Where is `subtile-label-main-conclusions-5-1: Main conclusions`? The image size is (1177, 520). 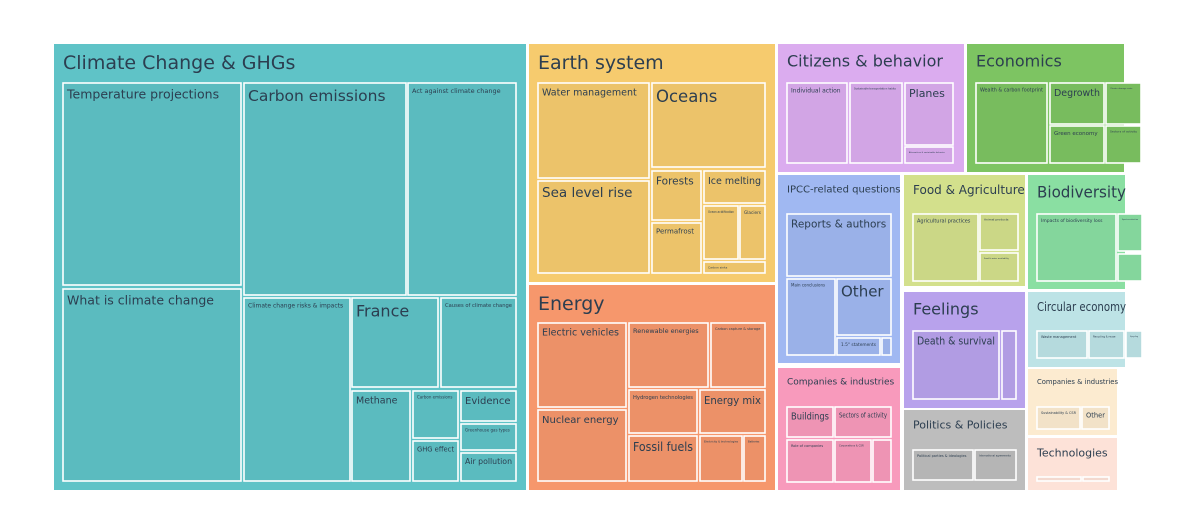 subtile-label-main-conclusions-5-1: Main conclusions is located at coordinates (808, 285).